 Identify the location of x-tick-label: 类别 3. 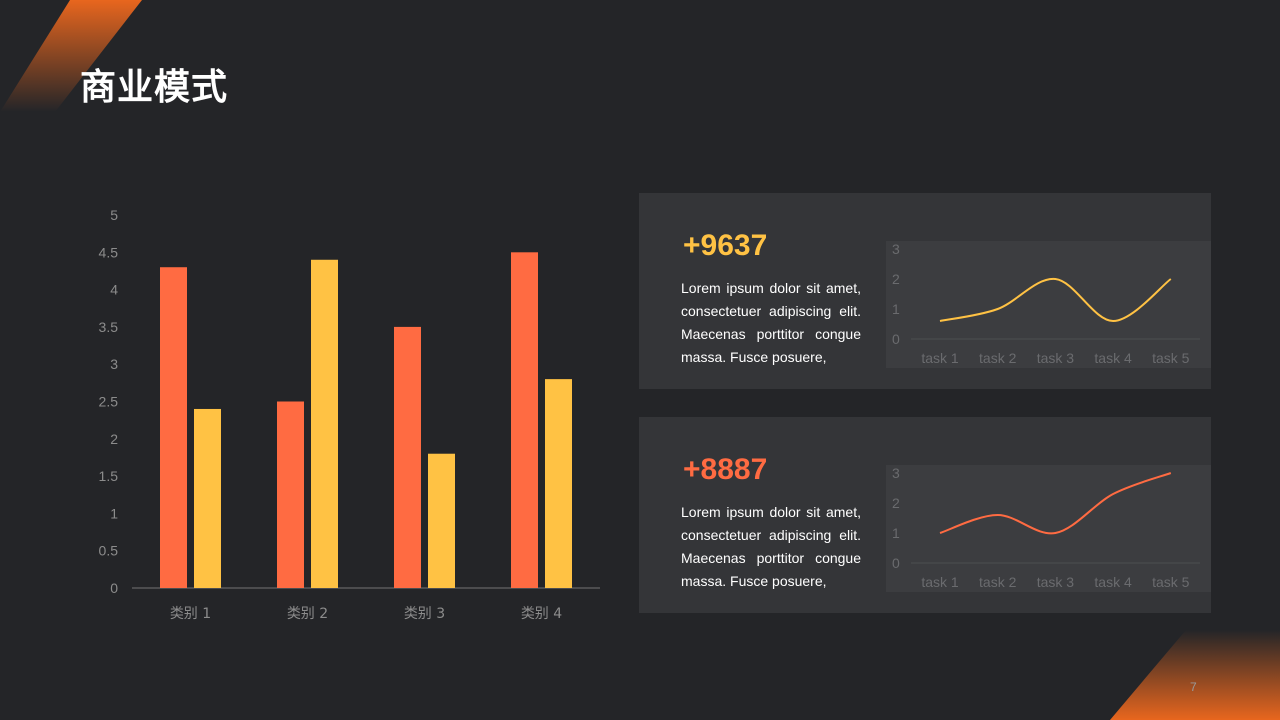
(424, 614).